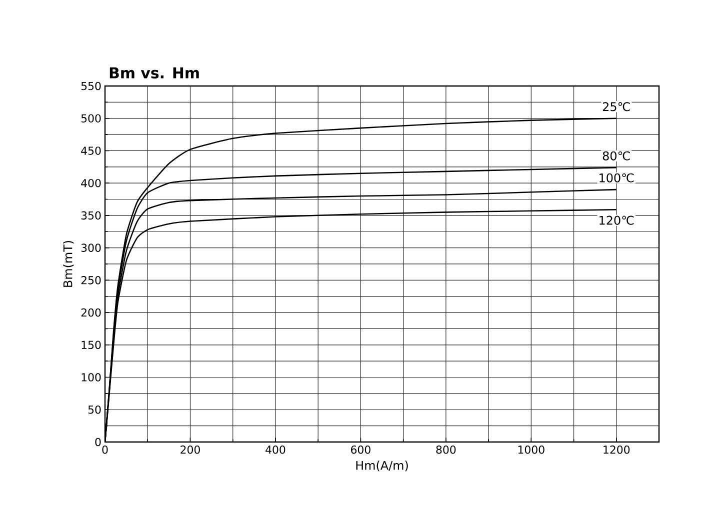  Describe the element at coordinates (91, 345) in the screenshot. I see `y-tick-label: 150` at that location.